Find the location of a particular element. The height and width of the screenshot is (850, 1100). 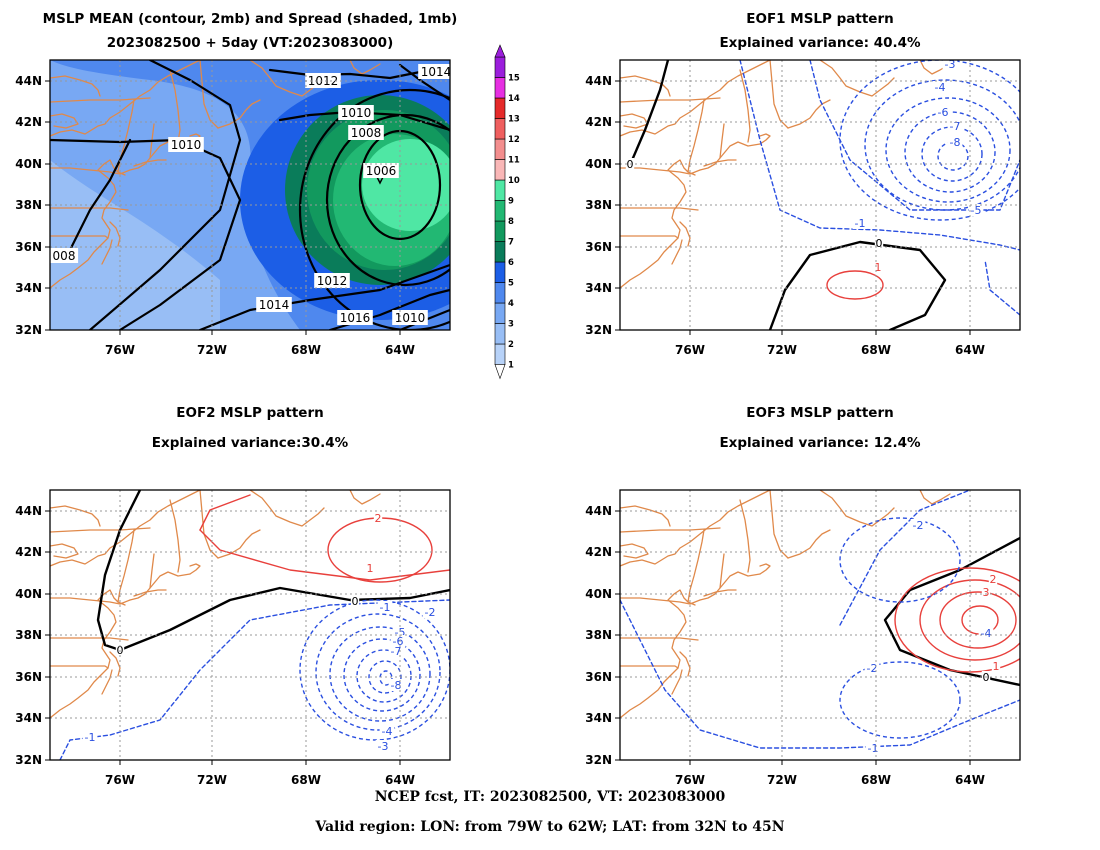

y-tick-label: 32N is located at coordinates (598, 760).